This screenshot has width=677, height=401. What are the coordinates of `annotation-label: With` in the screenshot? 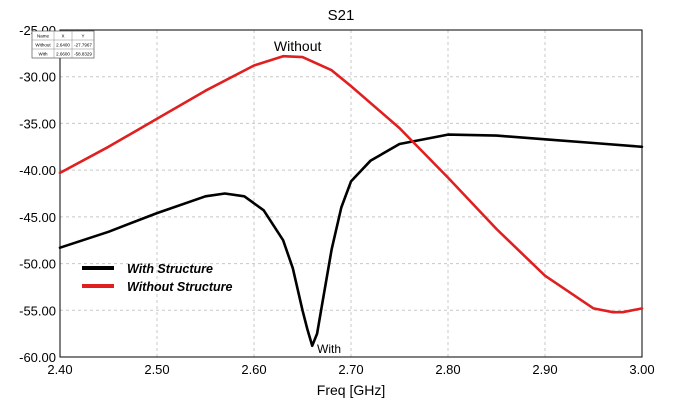 It's located at (329, 349).